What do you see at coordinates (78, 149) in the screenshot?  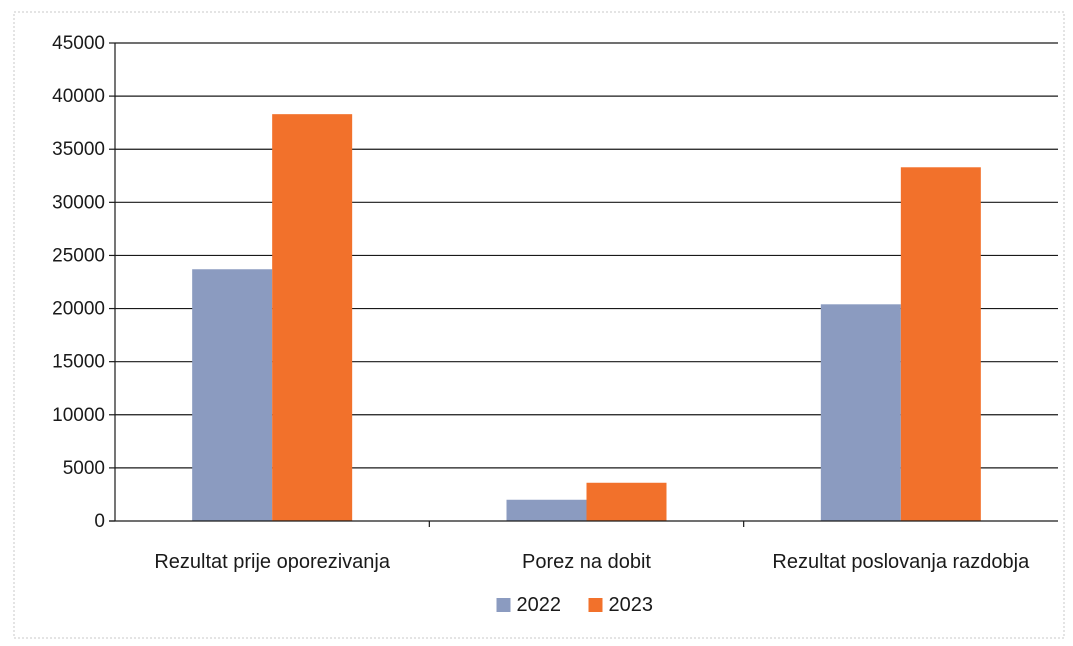 I see `y-tick-label-35000: 35000` at bounding box center [78, 149].